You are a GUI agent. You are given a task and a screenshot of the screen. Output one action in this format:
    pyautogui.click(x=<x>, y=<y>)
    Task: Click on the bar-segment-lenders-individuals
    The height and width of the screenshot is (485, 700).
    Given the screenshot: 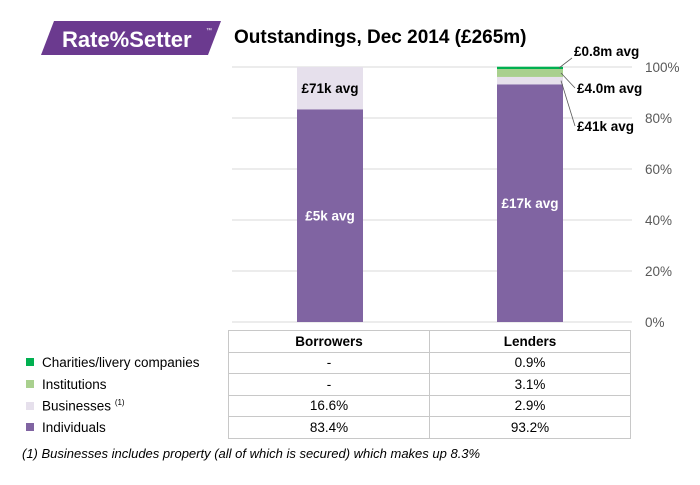 What is the action you would take?
    pyautogui.click(x=530, y=203)
    